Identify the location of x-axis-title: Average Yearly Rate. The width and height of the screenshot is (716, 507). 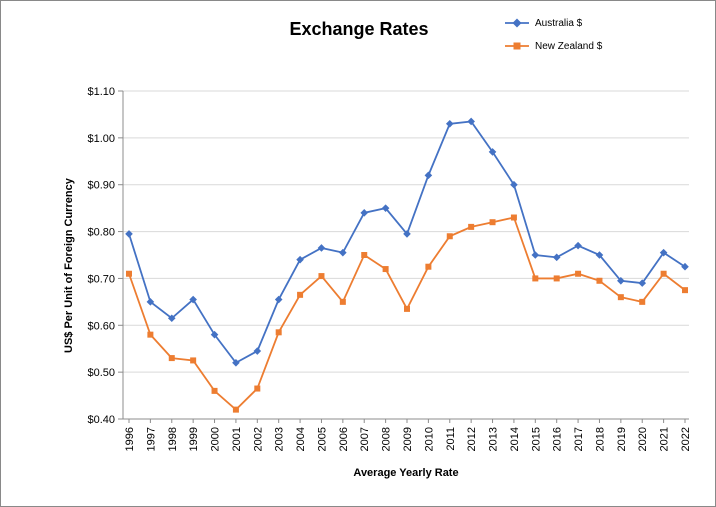
(406, 473).